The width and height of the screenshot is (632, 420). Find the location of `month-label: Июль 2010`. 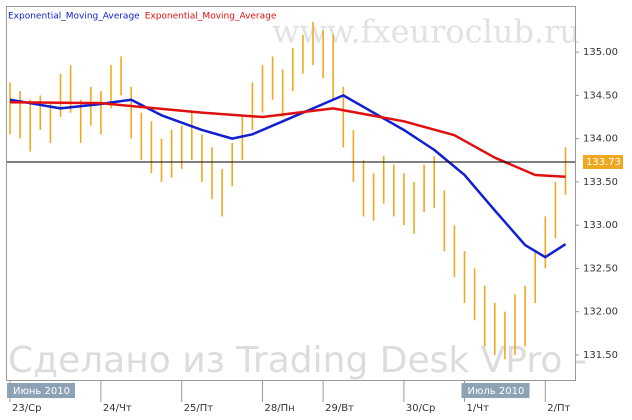

month-label: Июль 2010 is located at coordinates (496, 391).